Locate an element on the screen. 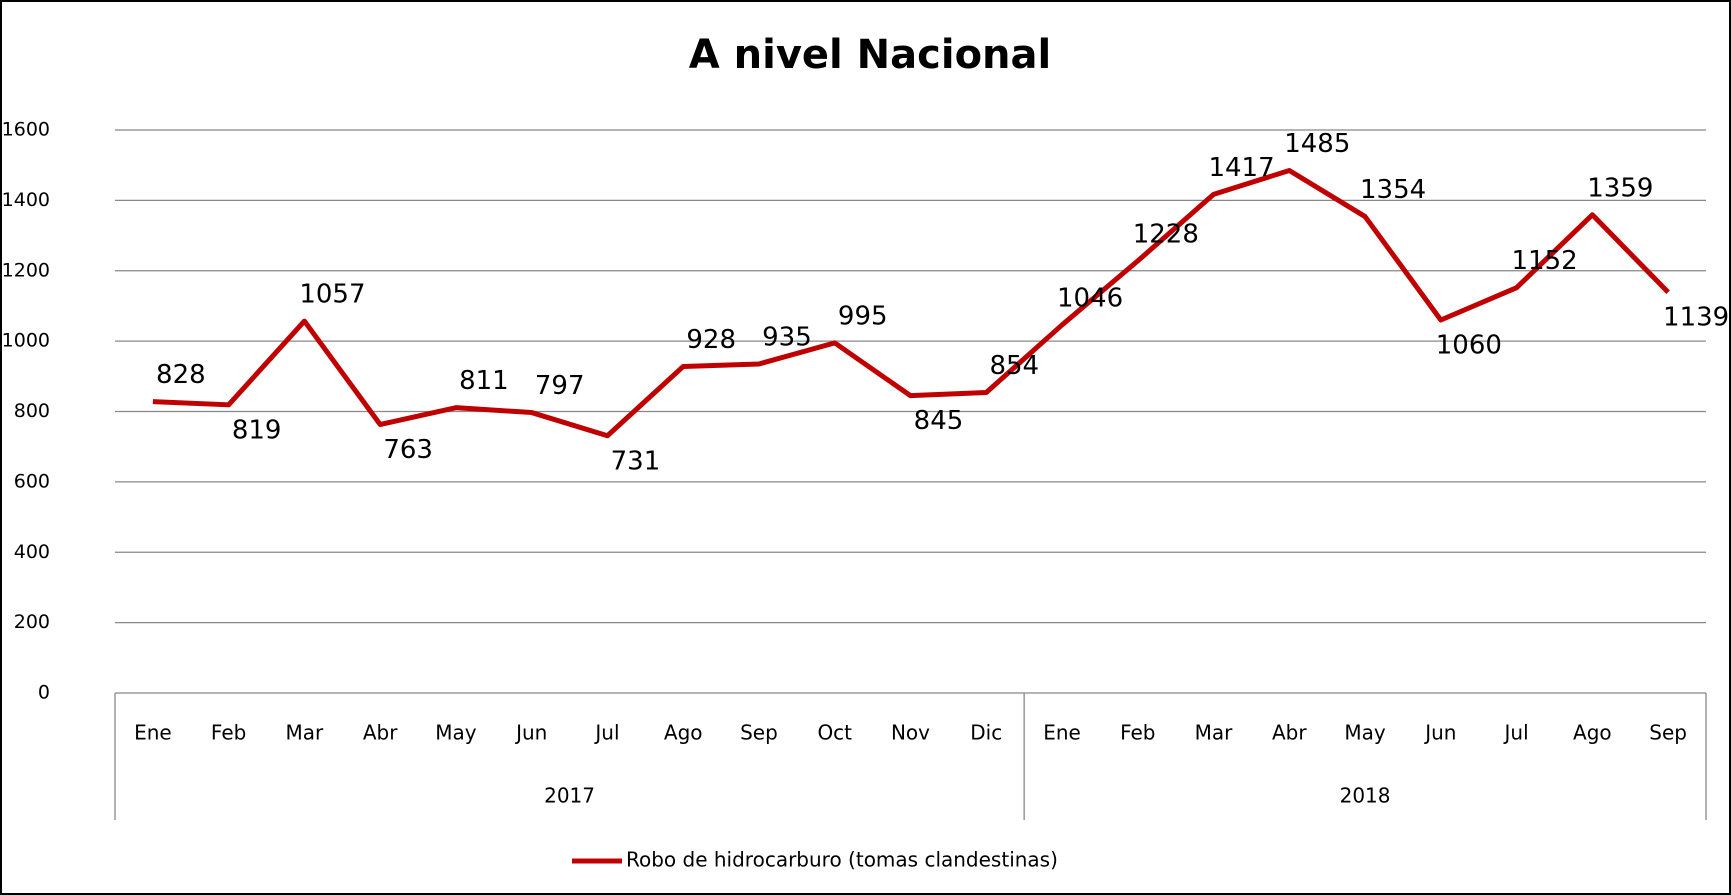 The width and height of the screenshot is (1731, 895). y-tick-label: 1200 is located at coordinates (26, 270).